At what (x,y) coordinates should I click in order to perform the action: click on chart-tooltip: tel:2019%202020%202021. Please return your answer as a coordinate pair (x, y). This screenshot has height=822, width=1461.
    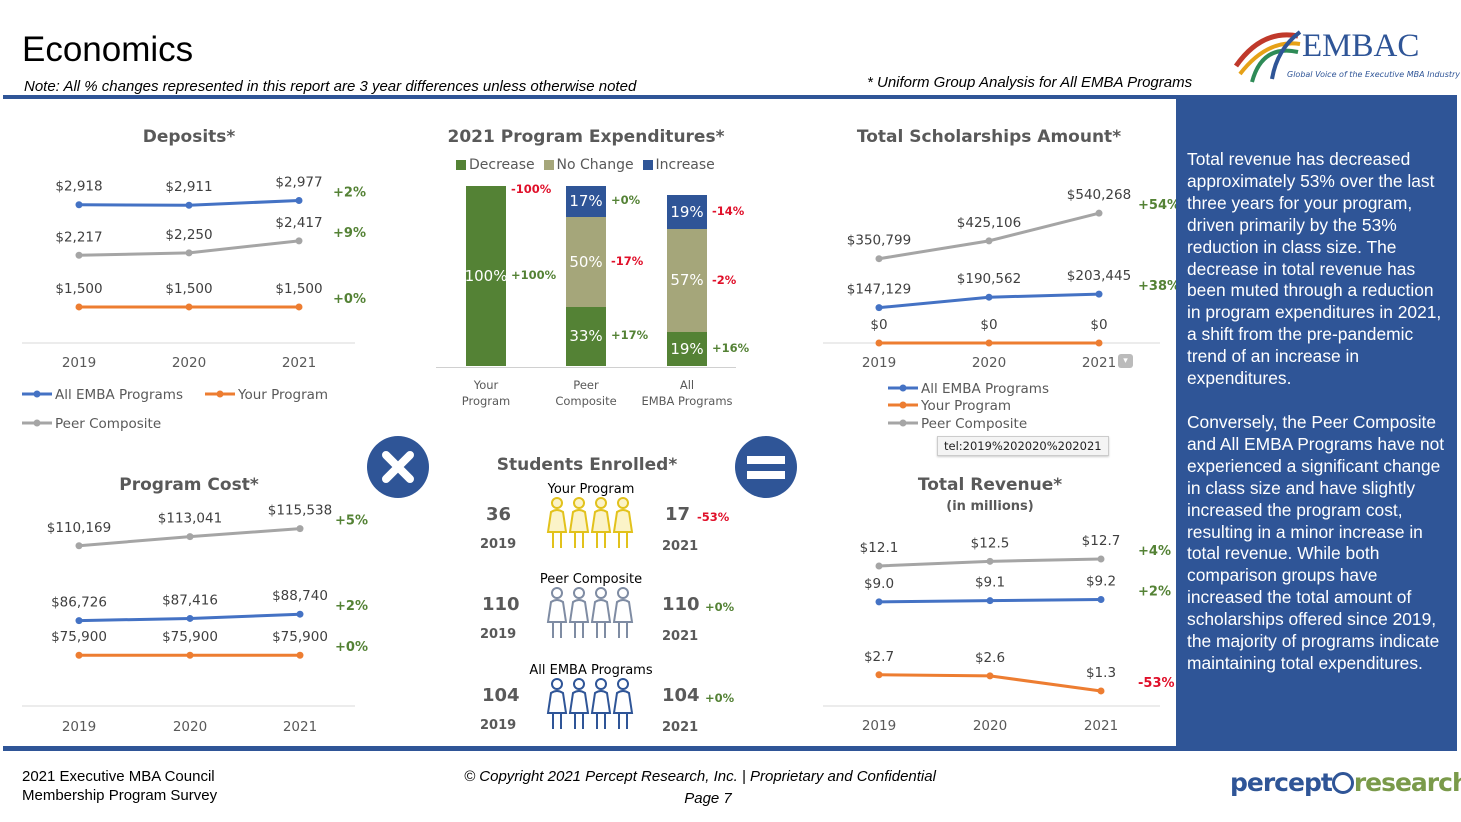
    Looking at the image, I should click on (1023, 446).